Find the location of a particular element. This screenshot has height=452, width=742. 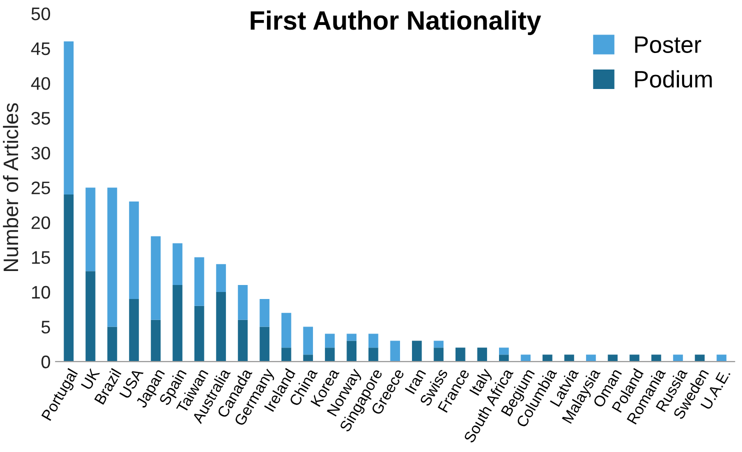

y-tick-label: 35 is located at coordinates (40, 118).